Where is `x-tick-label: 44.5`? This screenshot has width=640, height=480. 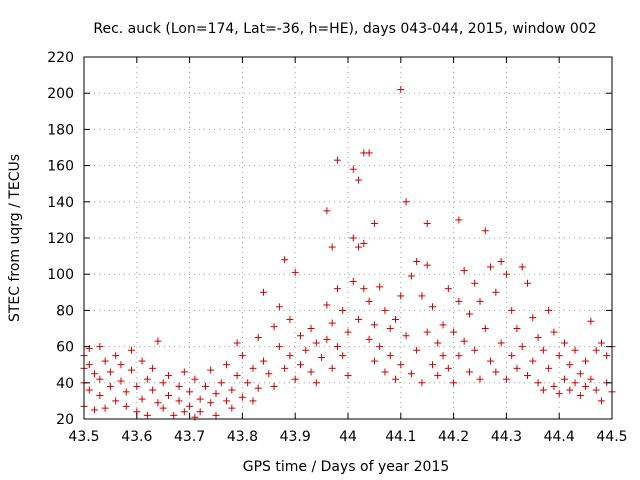
x-tick-label: 44.5 is located at coordinates (611, 437).